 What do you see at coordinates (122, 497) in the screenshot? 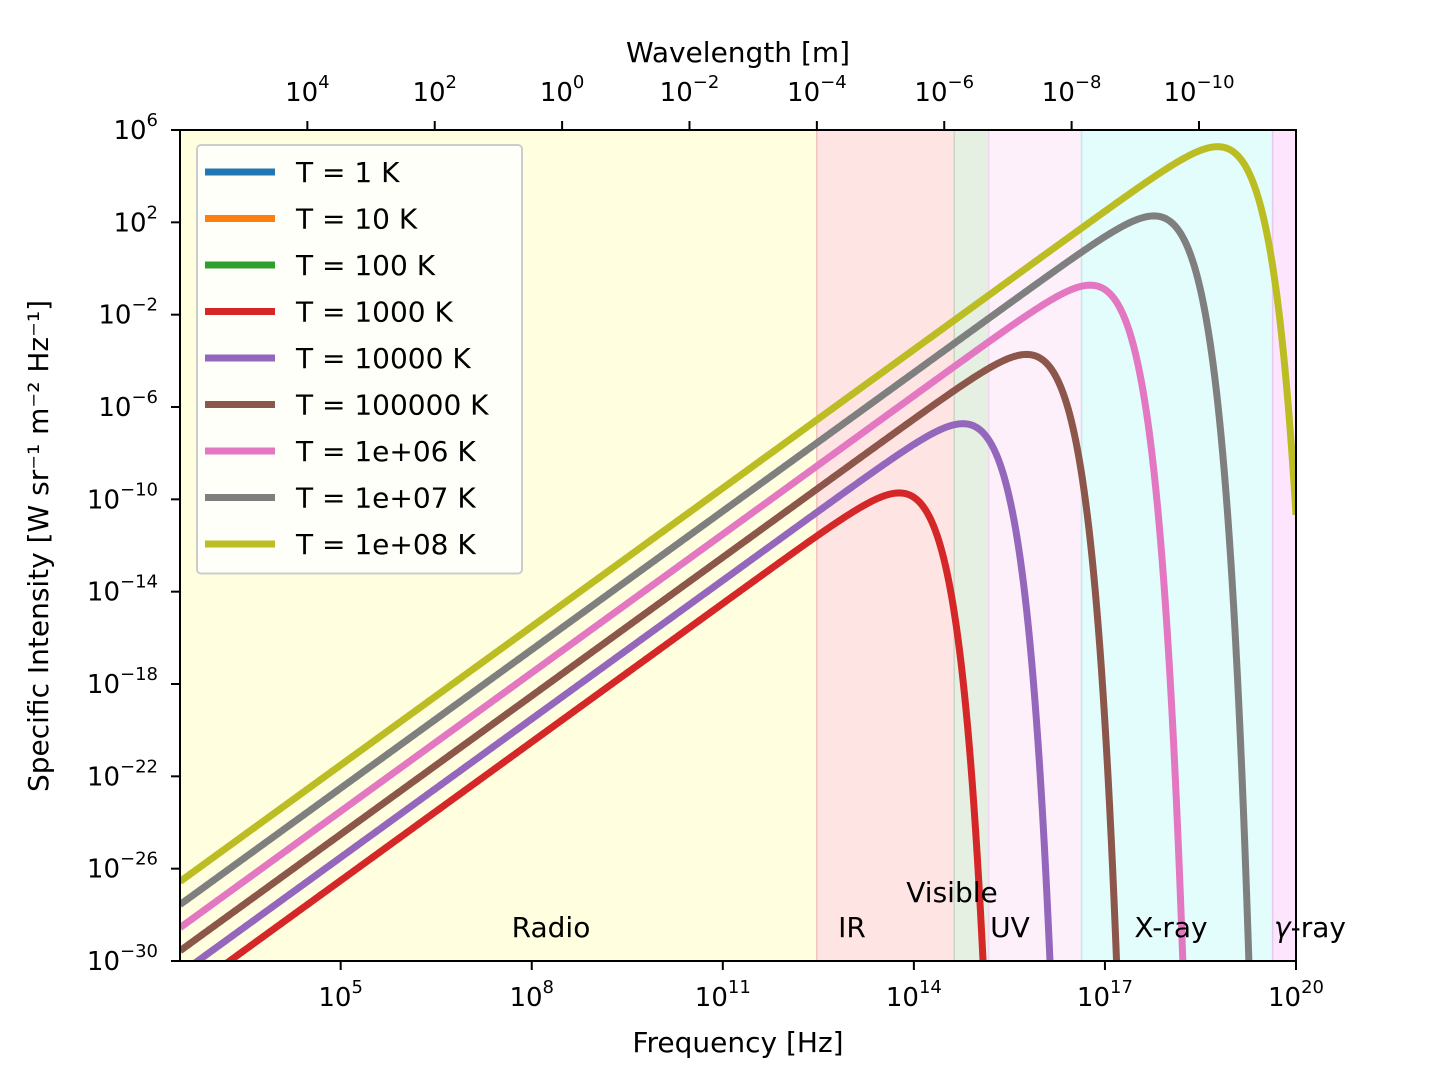
I see `y-tick-label: 10⁻¹⁰` at bounding box center [122, 497].